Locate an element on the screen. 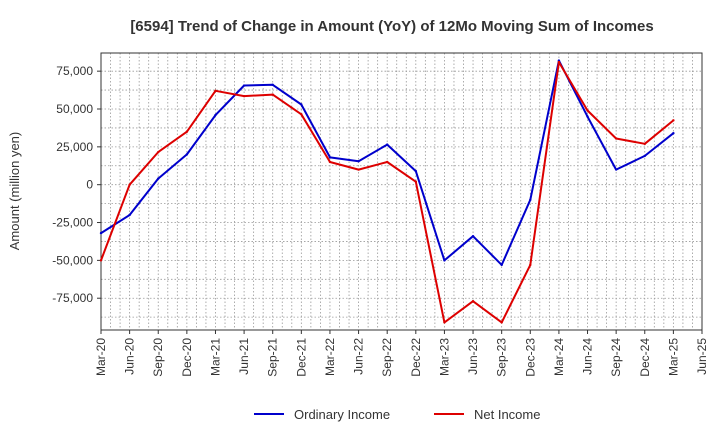 This screenshot has width=720, height=440. x-tick-label: Jun-24 is located at coordinates (588, 356).